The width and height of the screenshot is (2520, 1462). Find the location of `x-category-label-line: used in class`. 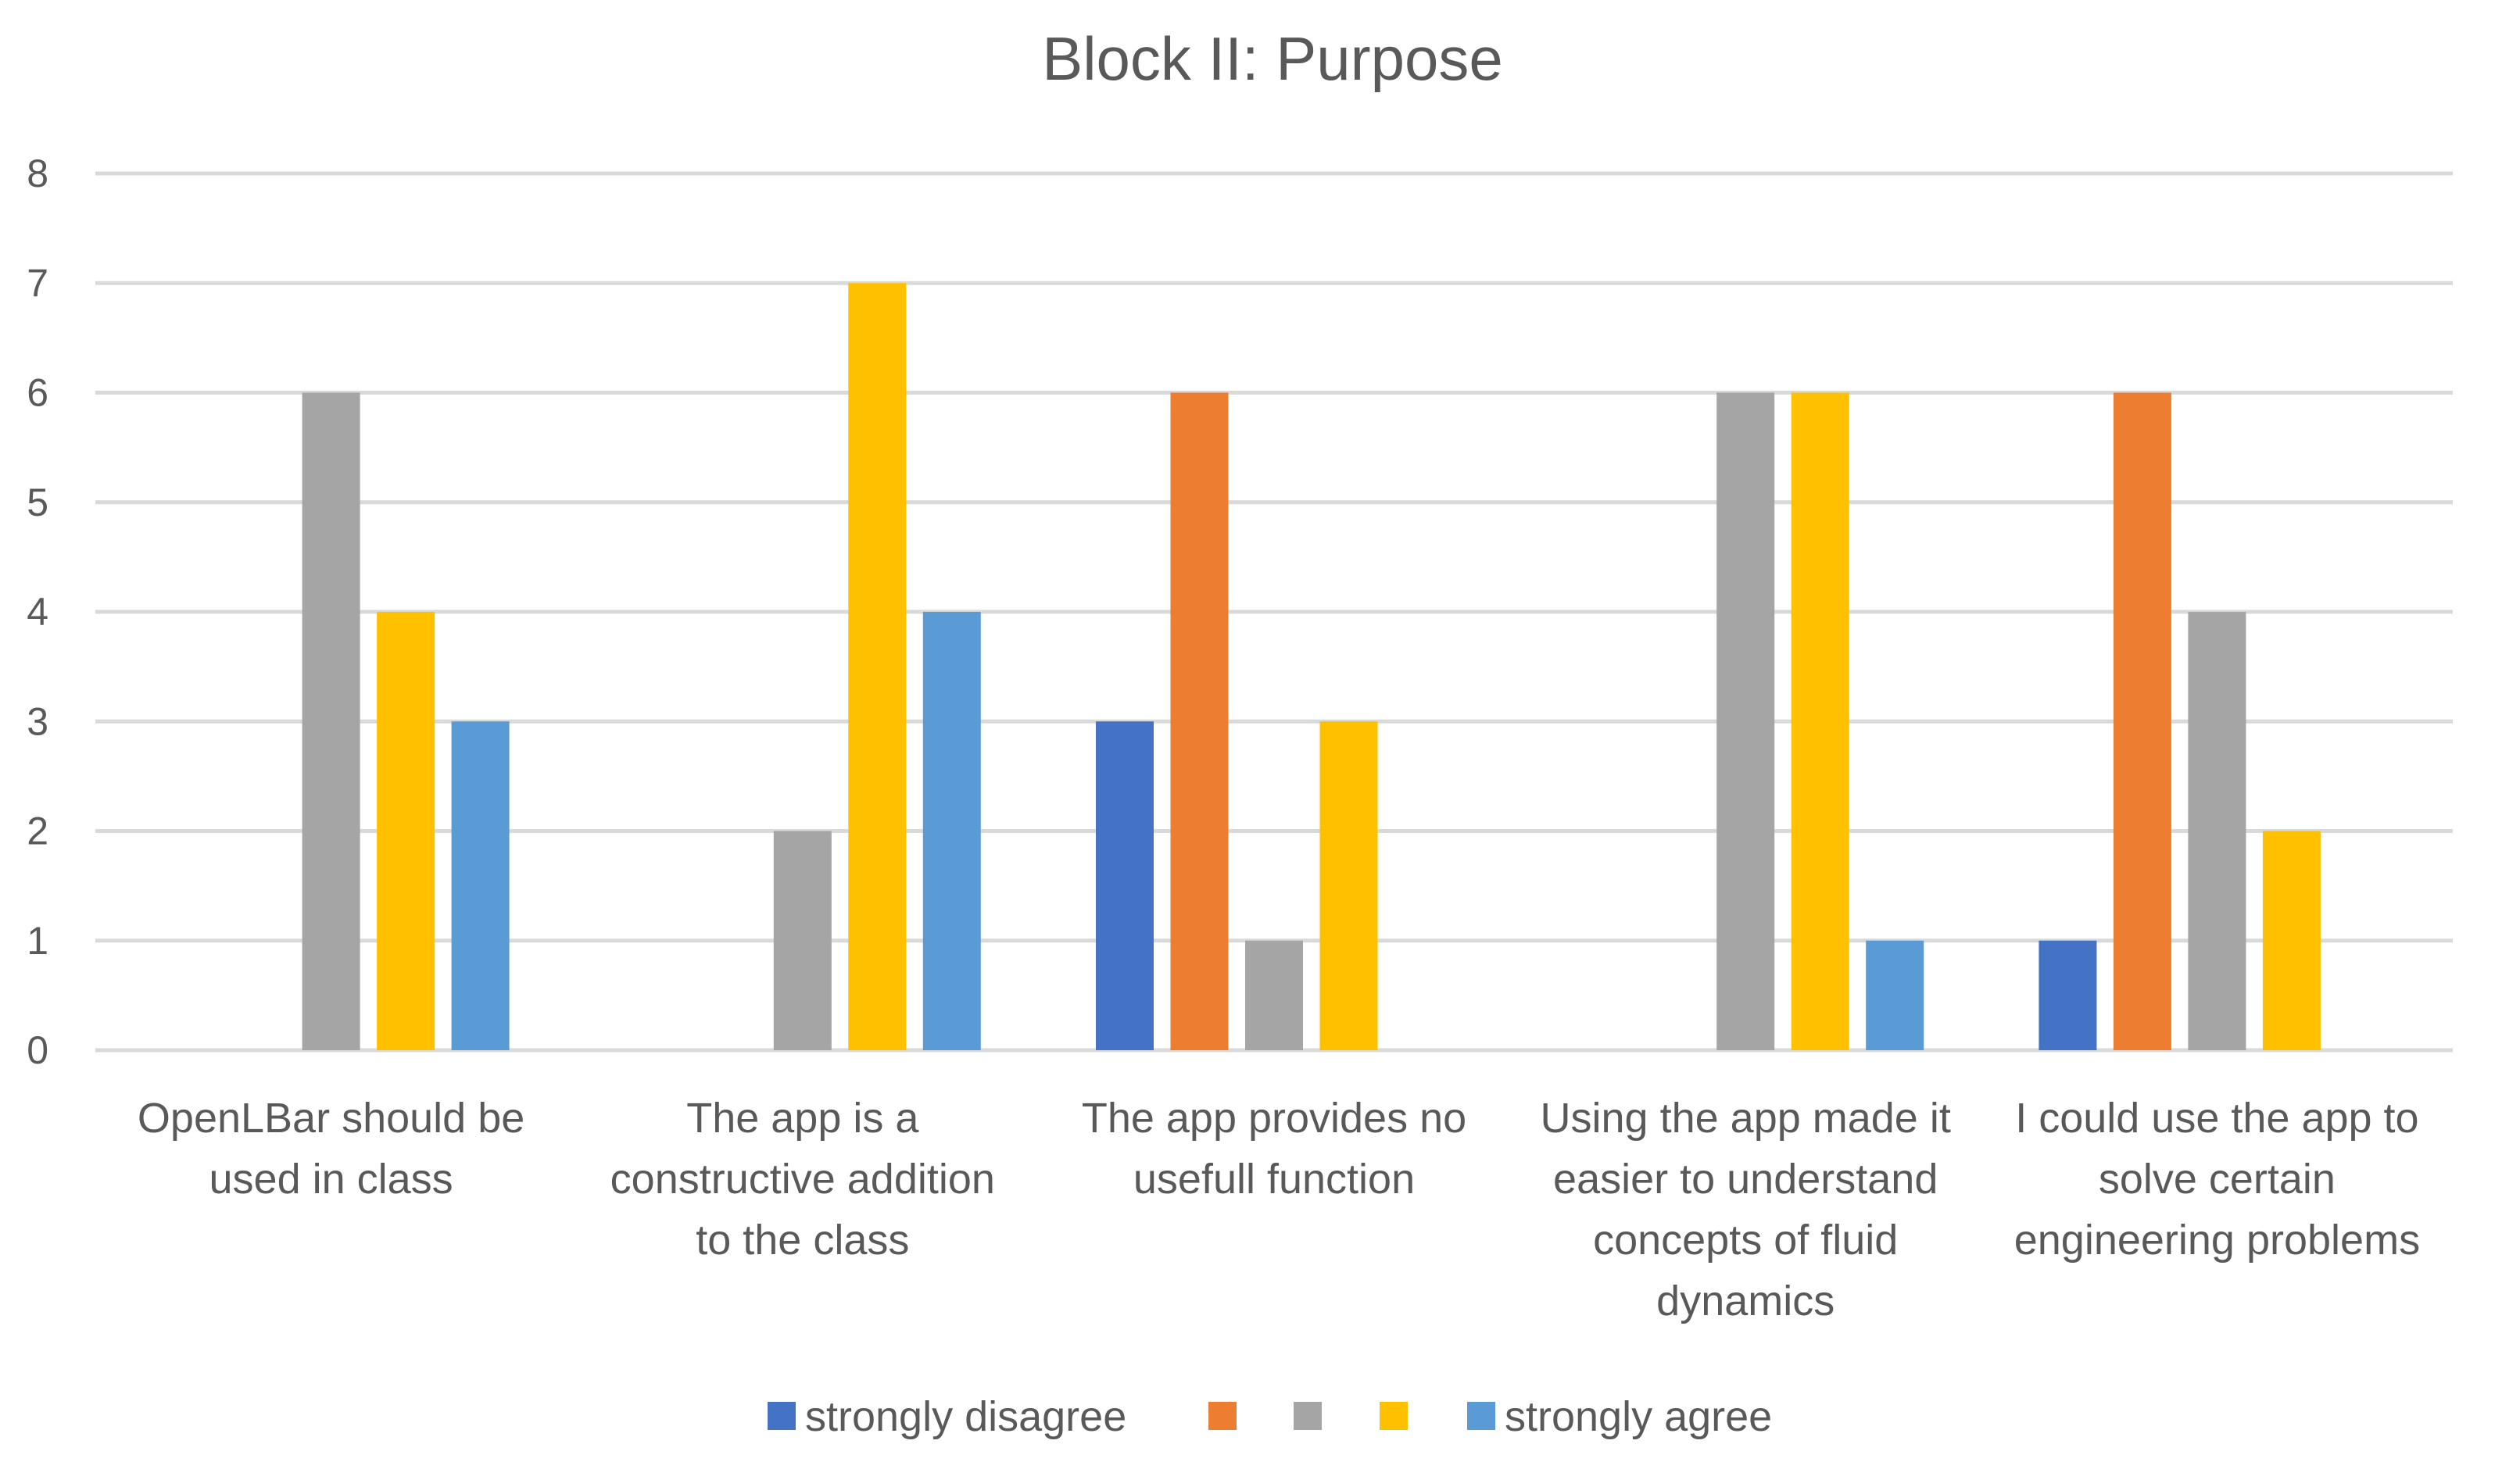

x-category-label-line: used in class is located at coordinates (331, 1179).